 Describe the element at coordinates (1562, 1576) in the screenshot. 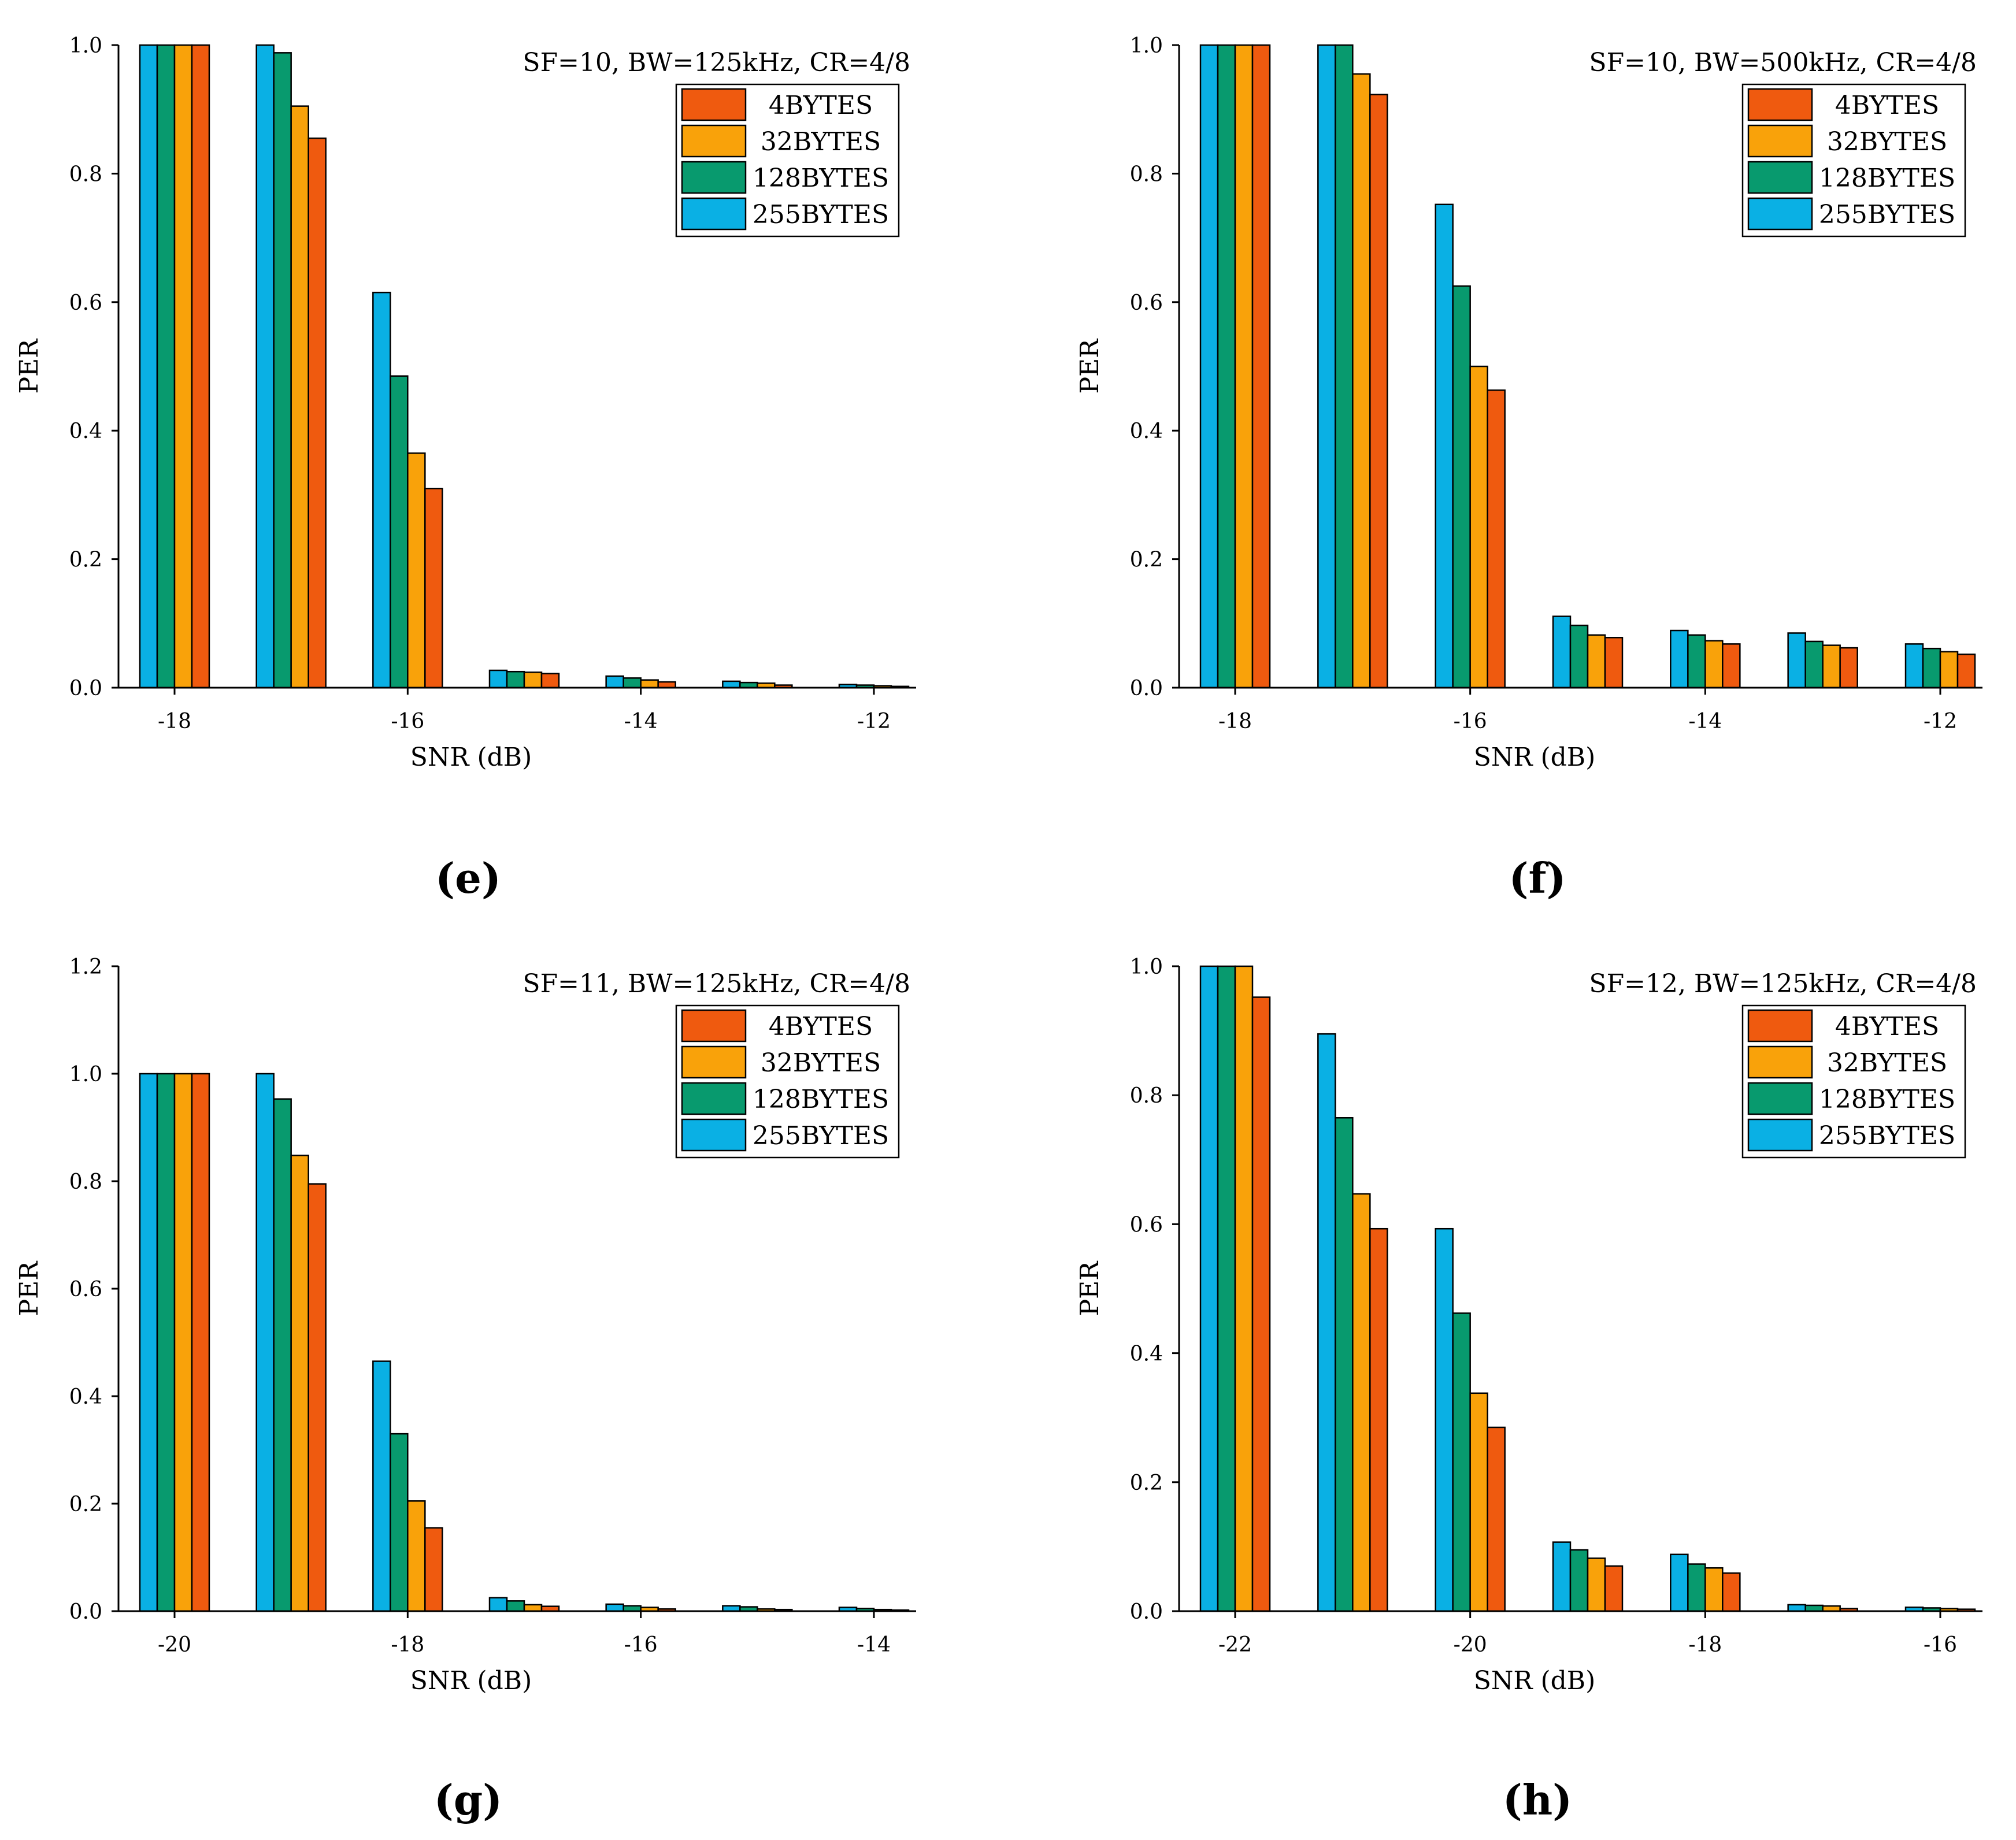

I see `bar-255bytes--19` at that location.